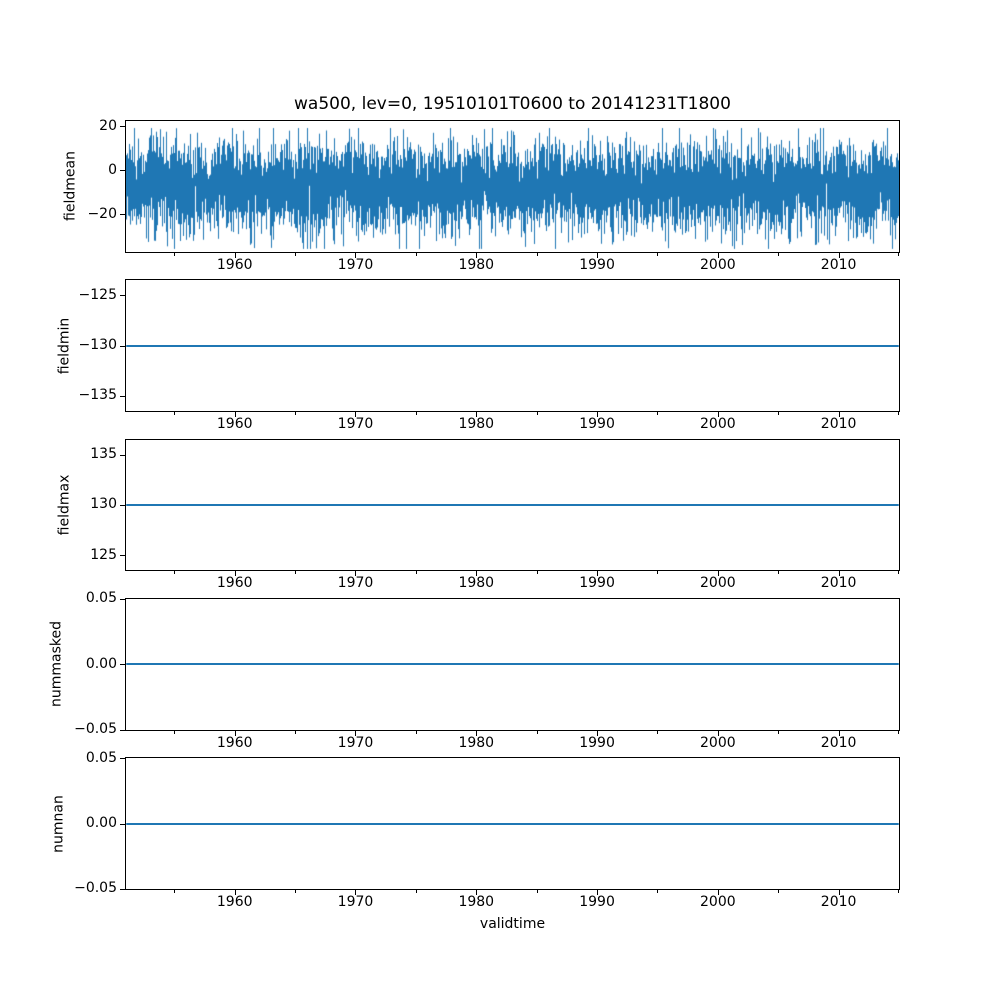 This screenshot has height=1000, width=1000. I want to click on y-axis-label-fieldmin: fieldmin, so click(64, 345).